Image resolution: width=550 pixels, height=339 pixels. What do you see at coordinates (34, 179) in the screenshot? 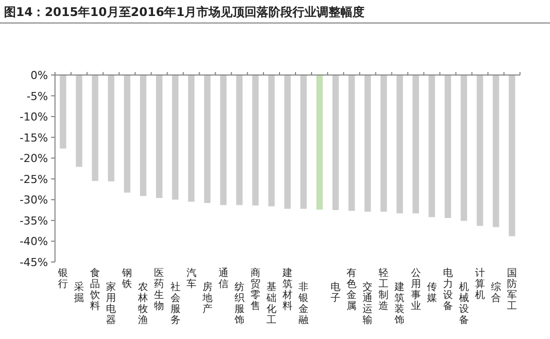
I see `y-tick-label: -25%` at bounding box center [34, 179].